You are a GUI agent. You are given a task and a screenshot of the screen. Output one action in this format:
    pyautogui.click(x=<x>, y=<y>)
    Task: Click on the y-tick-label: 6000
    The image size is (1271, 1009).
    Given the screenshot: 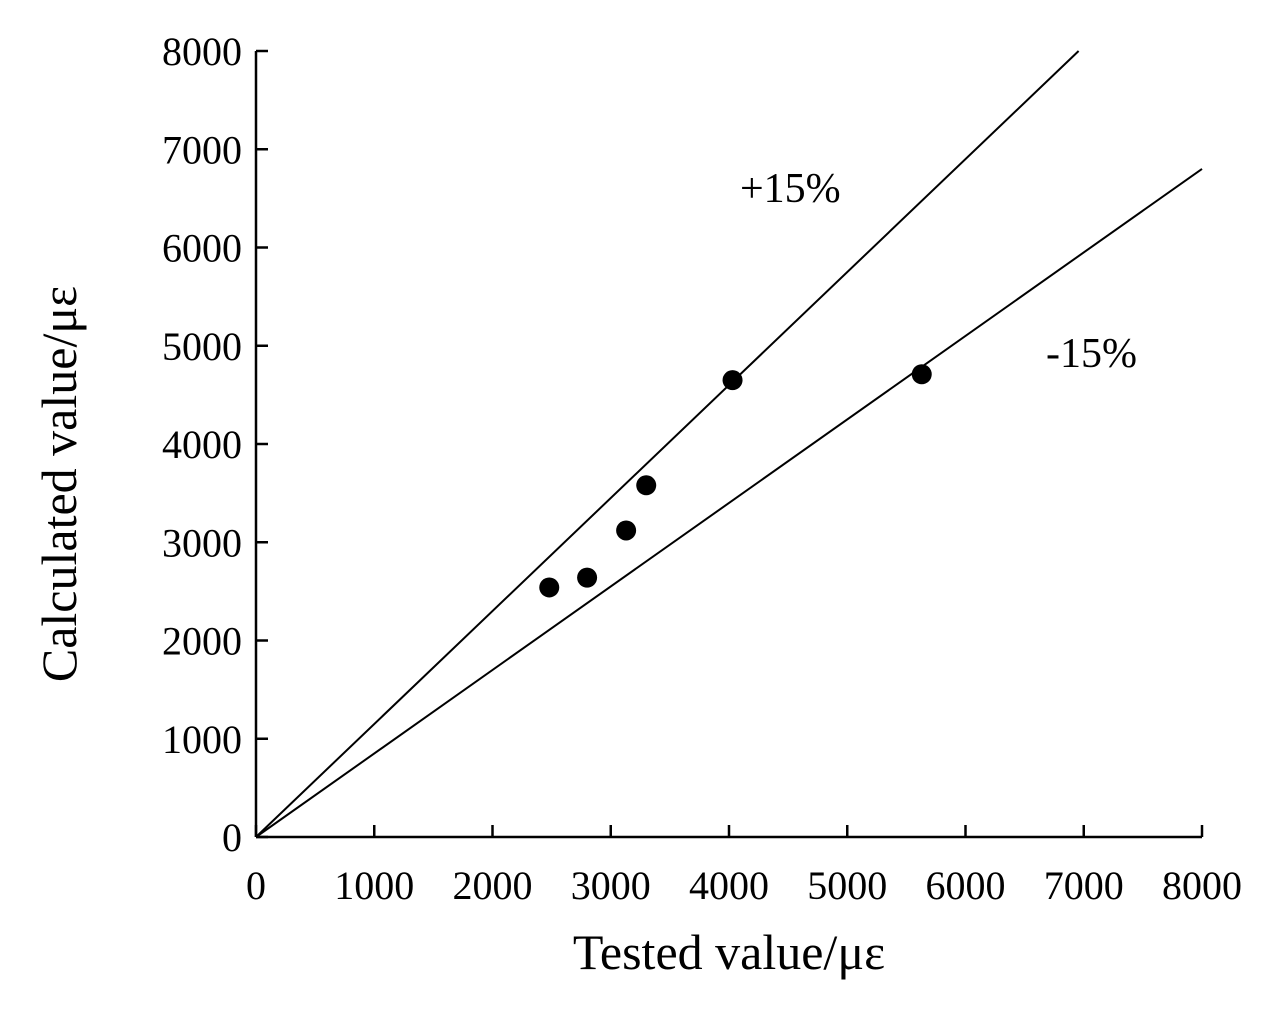 What is the action you would take?
    pyautogui.click(x=202, y=248)
    